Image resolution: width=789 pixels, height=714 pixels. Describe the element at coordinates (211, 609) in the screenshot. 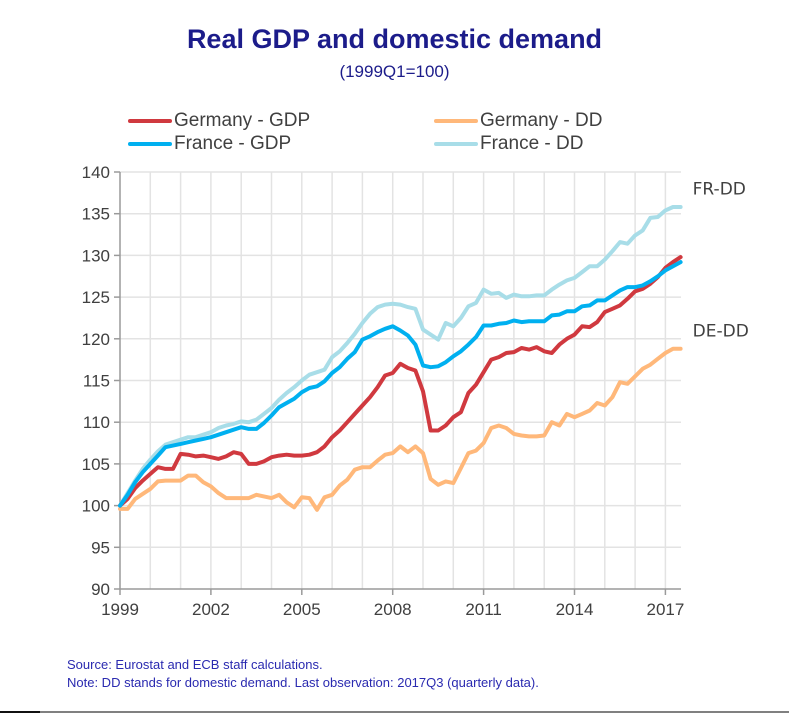

I see `x-tick-label: 2002` at that location.